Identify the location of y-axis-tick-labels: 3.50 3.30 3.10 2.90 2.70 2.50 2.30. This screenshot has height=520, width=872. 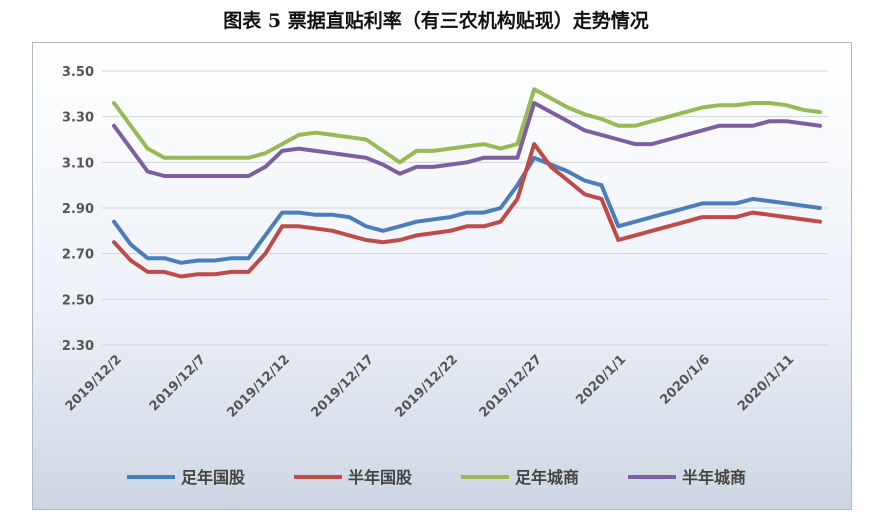
(78, 209).